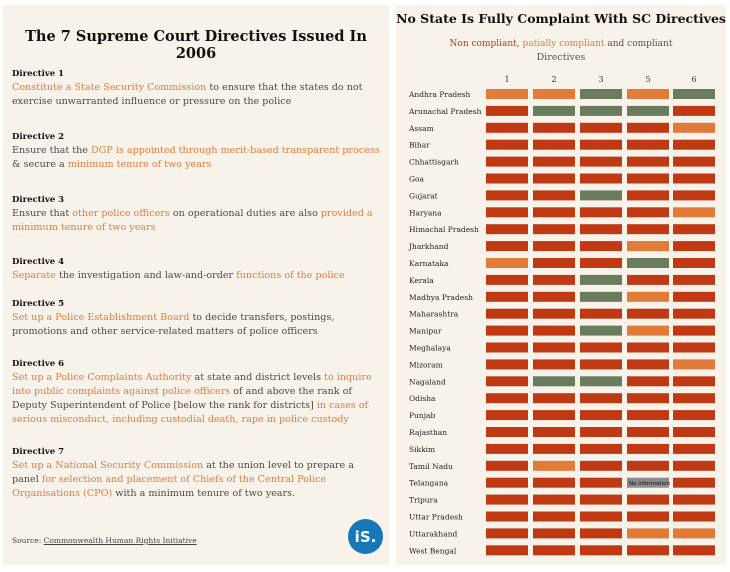 Image resolution: width=730 pixels, height=572 pixels. What do you see at coordinates (38, 137) in the screenshot?
I see `directive-heading: Directive 2` at bounding box center [38, 137].